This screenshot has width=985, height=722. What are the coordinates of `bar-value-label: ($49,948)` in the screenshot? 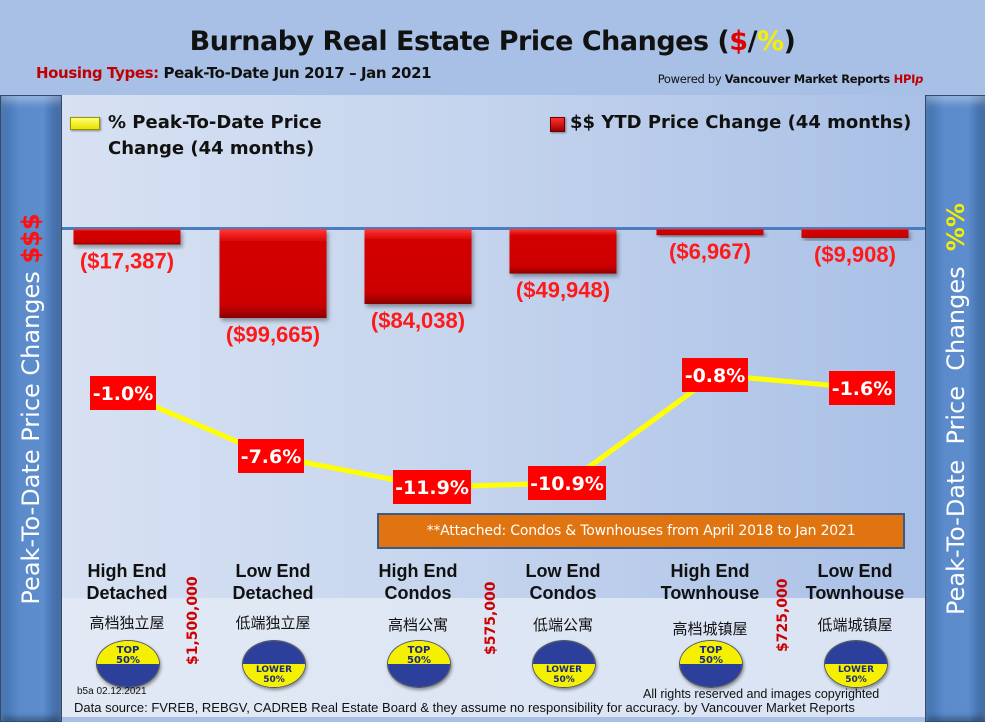 It's located at (563, 290).